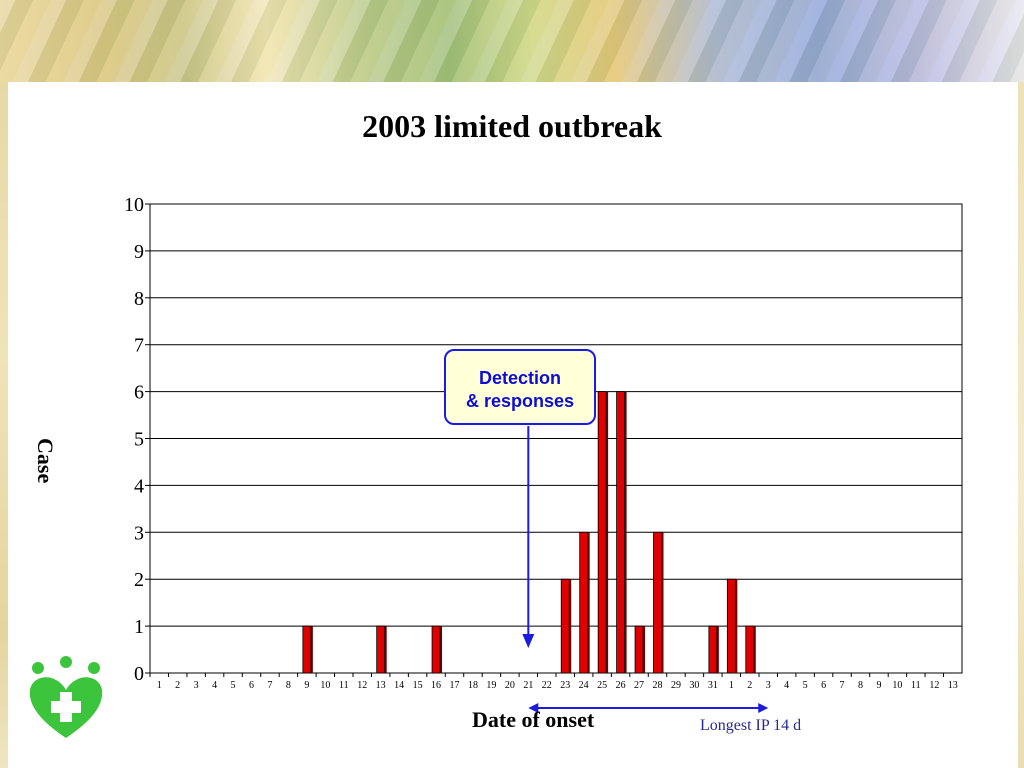 This screenshot has height=768, width=1024. I want to click on right-border-strip, so click(1021, 425).